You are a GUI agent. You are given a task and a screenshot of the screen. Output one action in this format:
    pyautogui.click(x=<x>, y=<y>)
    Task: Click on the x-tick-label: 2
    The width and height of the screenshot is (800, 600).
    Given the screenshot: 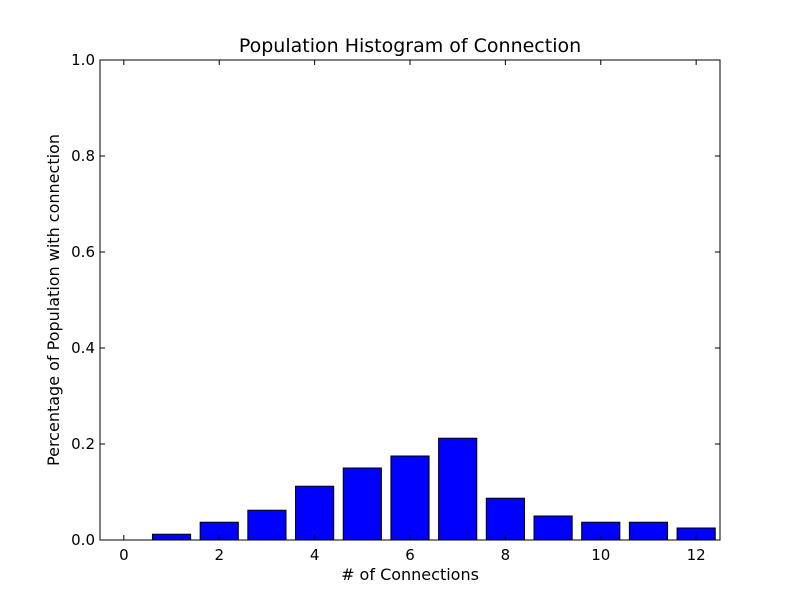 What is the action you would take?
    pyautogui.click(x=219, y=555)
    